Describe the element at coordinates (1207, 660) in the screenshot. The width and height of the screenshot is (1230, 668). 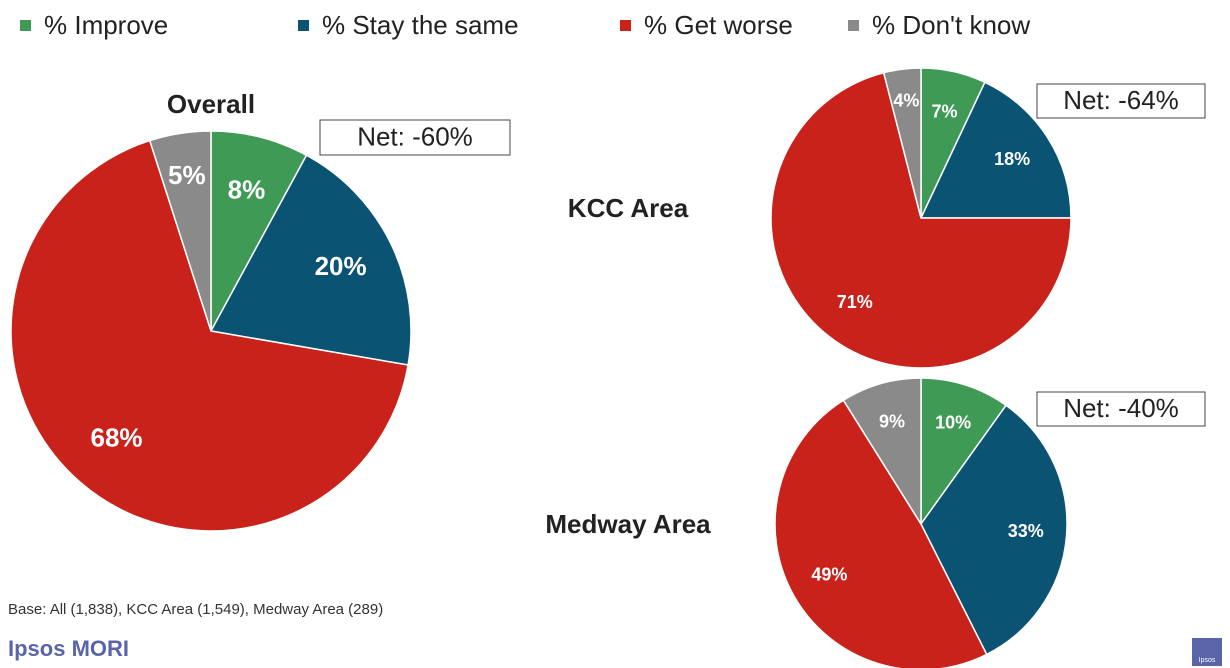
I see `logo-text: Ipsos` at that location.